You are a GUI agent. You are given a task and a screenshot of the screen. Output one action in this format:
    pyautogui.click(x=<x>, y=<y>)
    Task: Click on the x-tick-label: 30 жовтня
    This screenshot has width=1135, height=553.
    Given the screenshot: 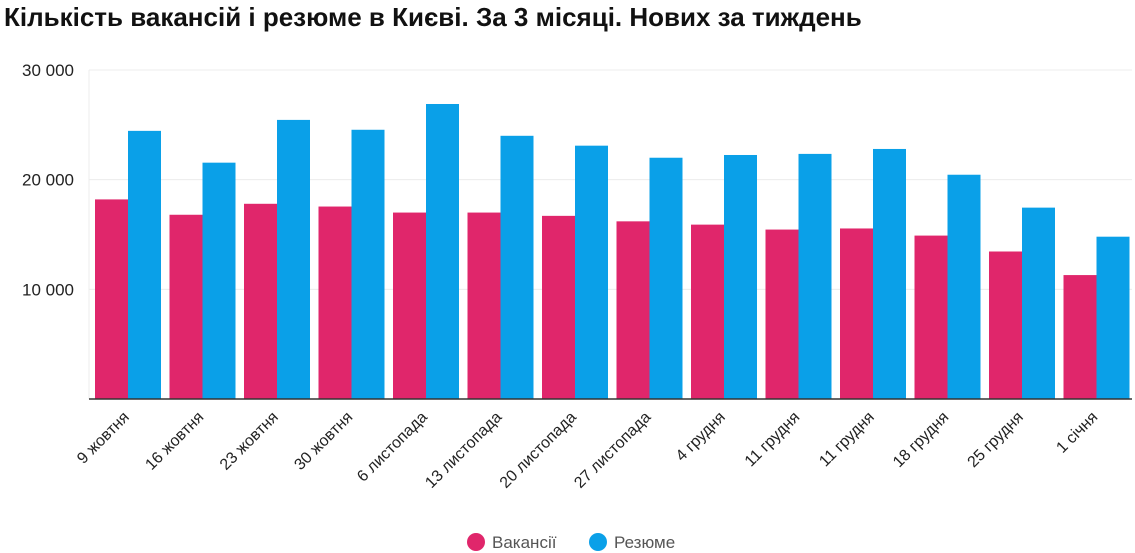 What is the action you would take?
    pyautogui.click(x=323, y=441)
    